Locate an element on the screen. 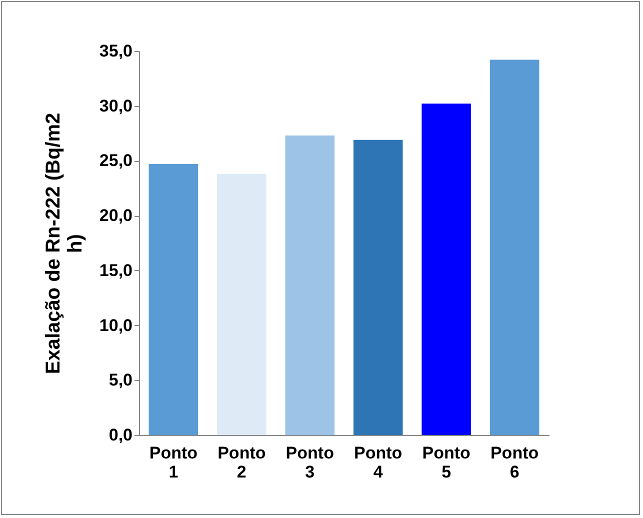 Image resolution: width=643 pixels, height=518 pixels. y-tick-label: 20,0 is located at coordinates (115, 216).